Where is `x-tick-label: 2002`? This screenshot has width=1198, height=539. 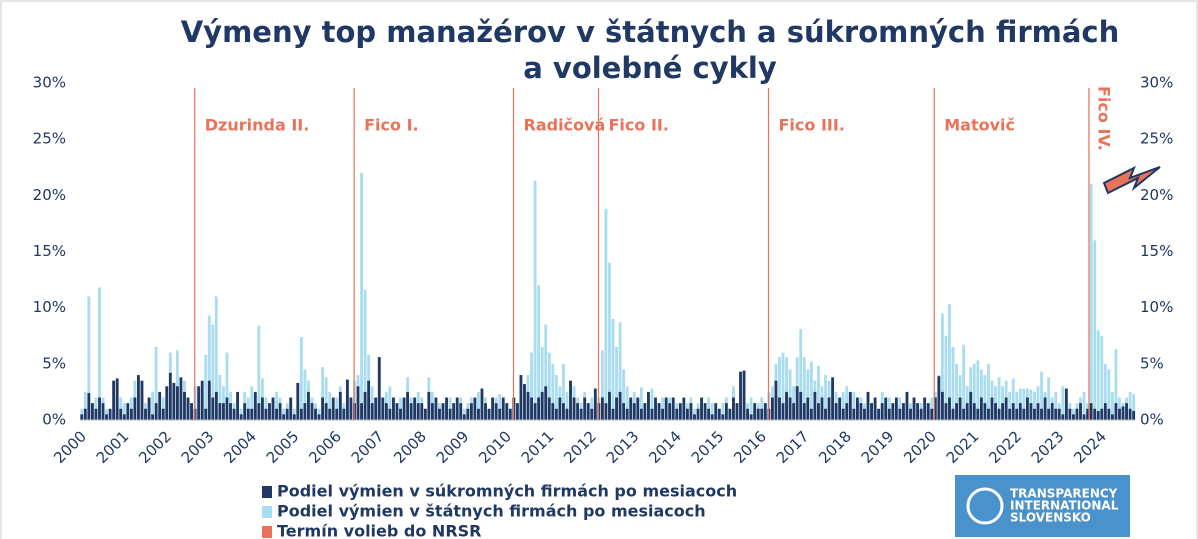
x-tick-label: 2002 is located at coordinates (155, 447).